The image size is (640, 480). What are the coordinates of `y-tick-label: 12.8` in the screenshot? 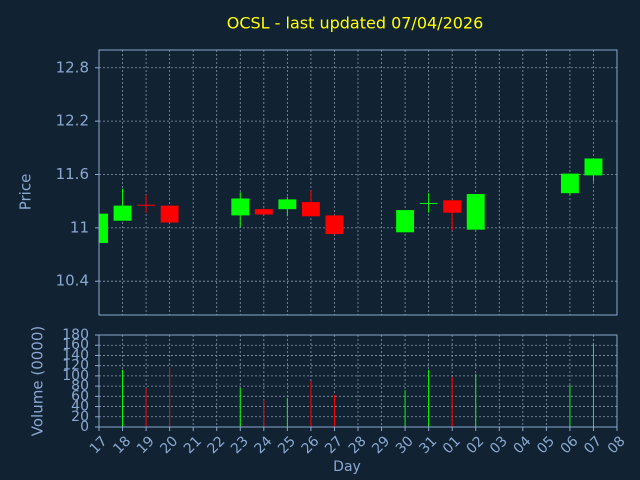 It's located at (72, 67).